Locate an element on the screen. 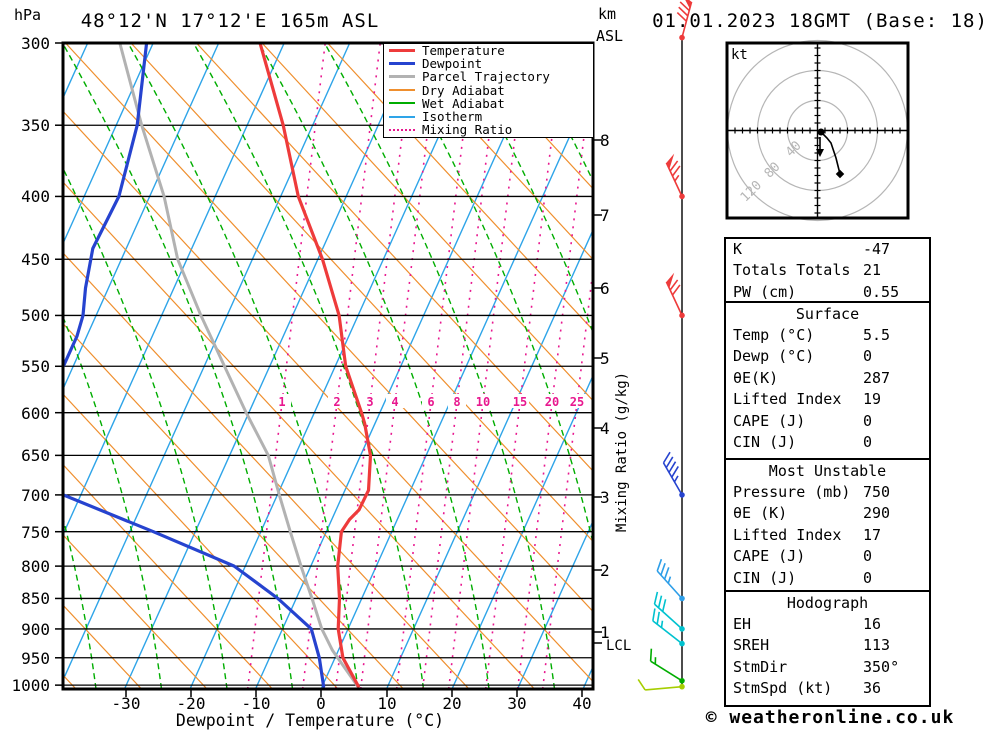 The height and width of the screenshot is (733, 1000). table-row-label: CIN (J) is located at coordinates (765, 441).